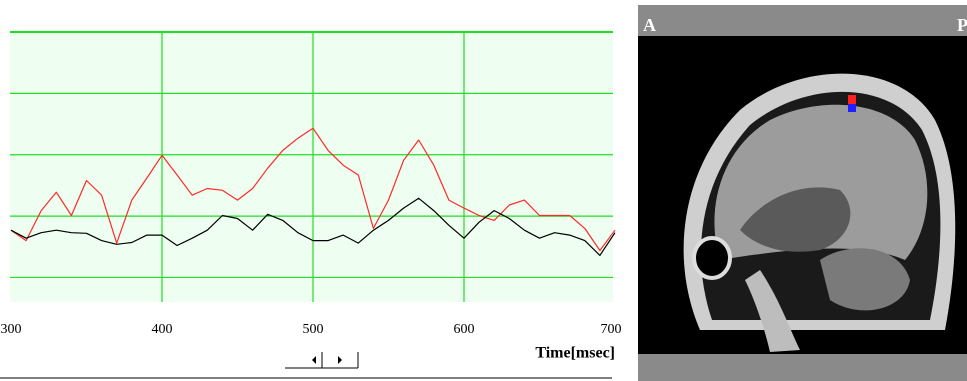  What do you see at coordinates (11, 329) in the screenshot?
I see `x-tick-label: 300` at bounding box center [11, 329].